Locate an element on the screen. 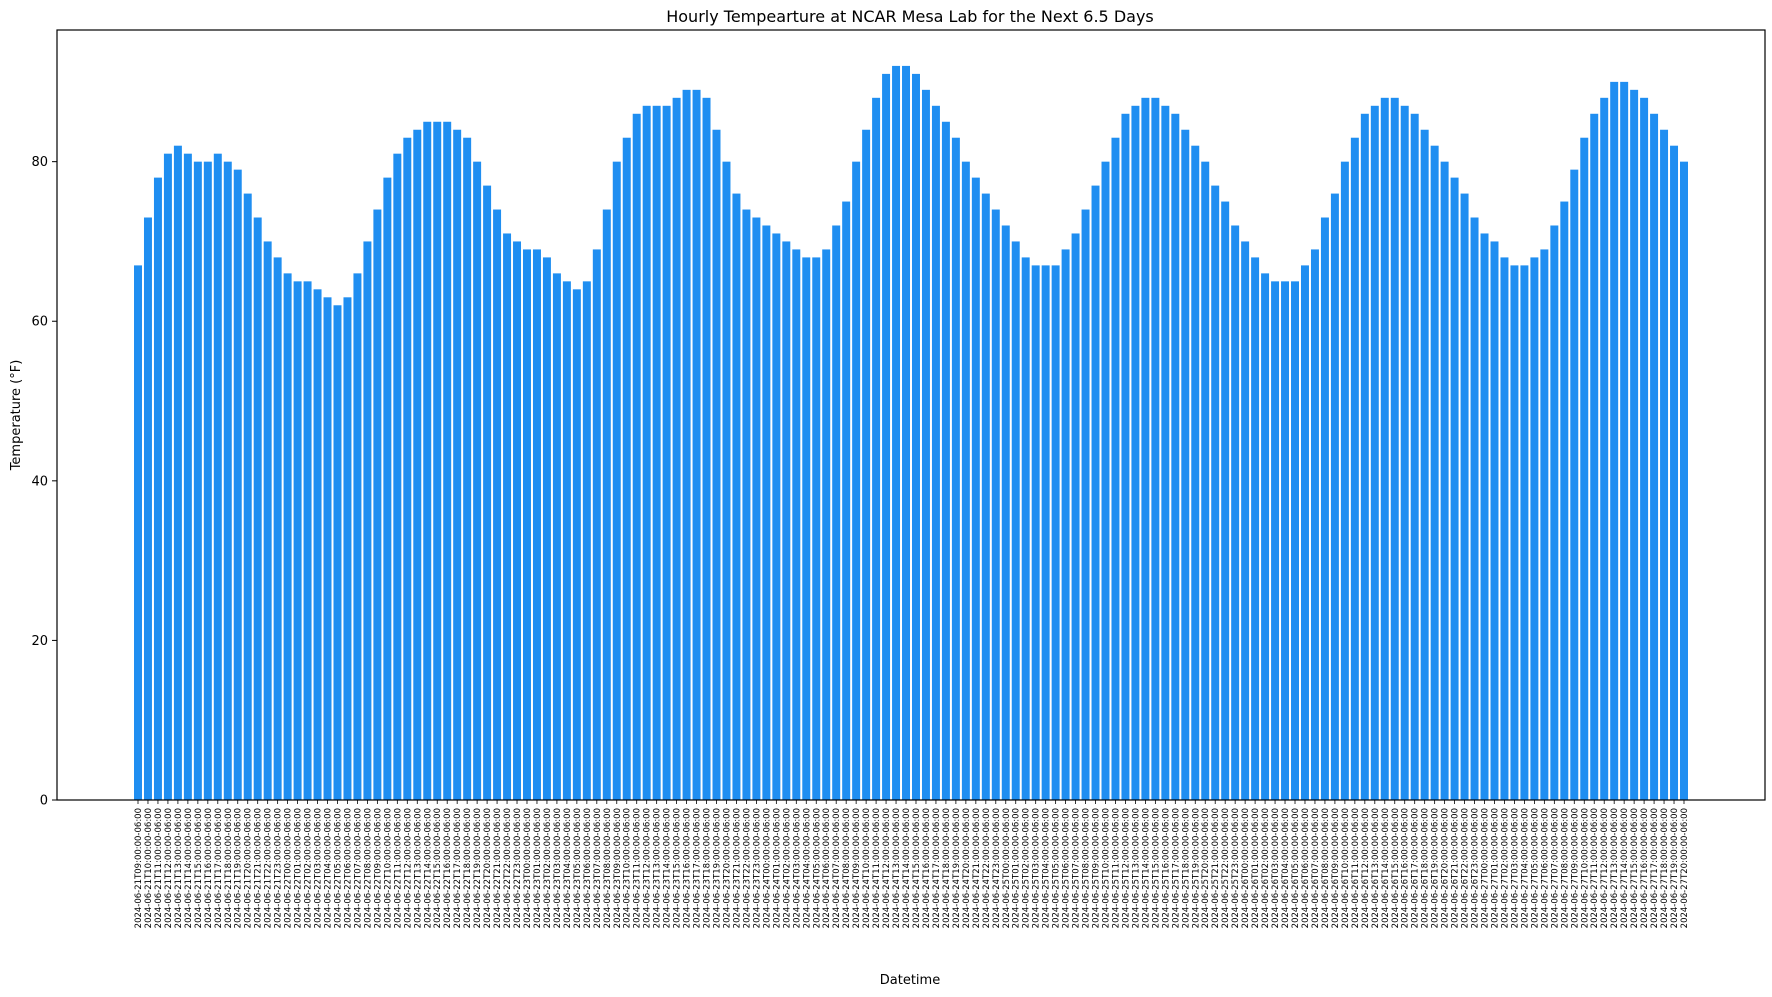 The height and width of the screenshot is (997, 1772). x-tick-label: 2024-06-26T18:00:00-06:00 is located at coordinates (1426, 868).